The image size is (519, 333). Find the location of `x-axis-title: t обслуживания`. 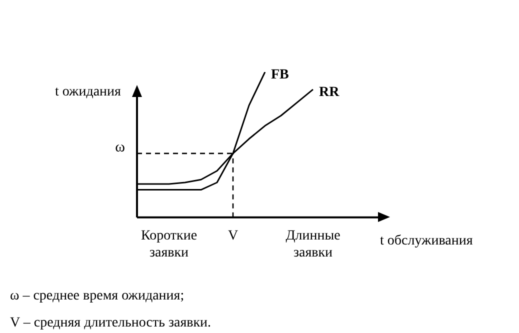

x-axis-title: t обслуживания is located at coordinates (427, 241).